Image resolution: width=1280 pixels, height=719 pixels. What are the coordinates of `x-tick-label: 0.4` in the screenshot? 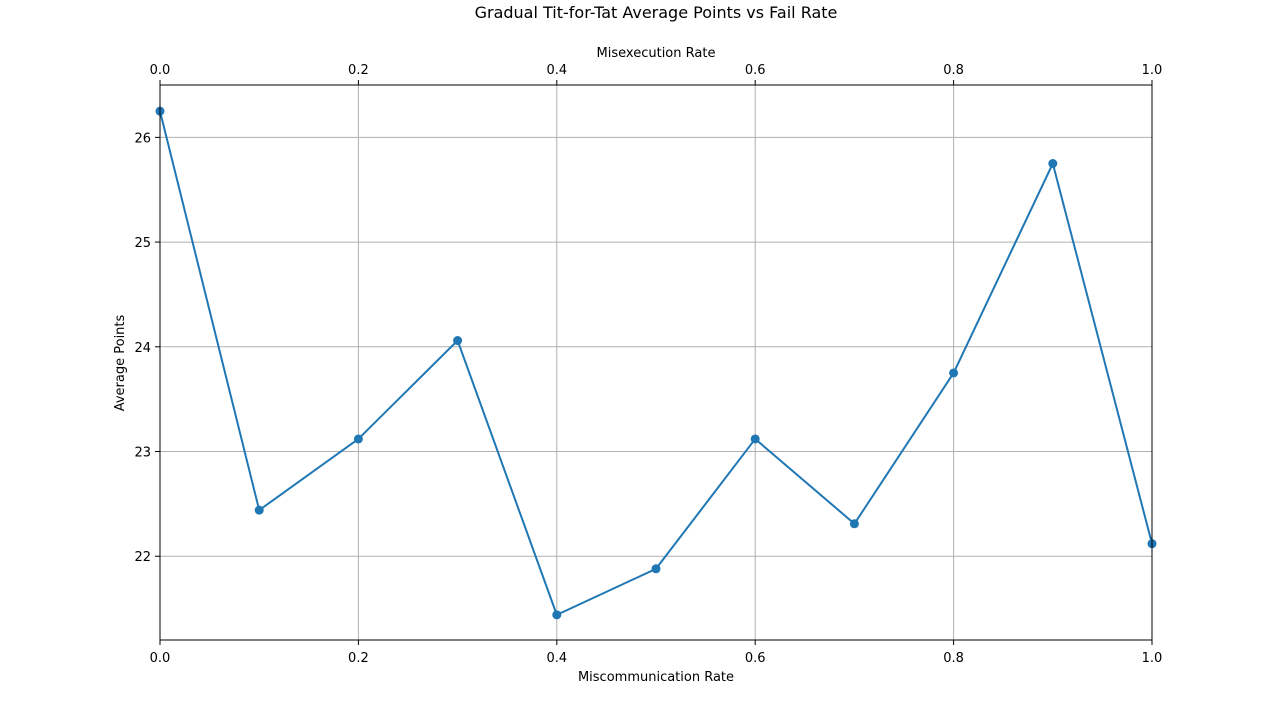 It's located at (556, 658).